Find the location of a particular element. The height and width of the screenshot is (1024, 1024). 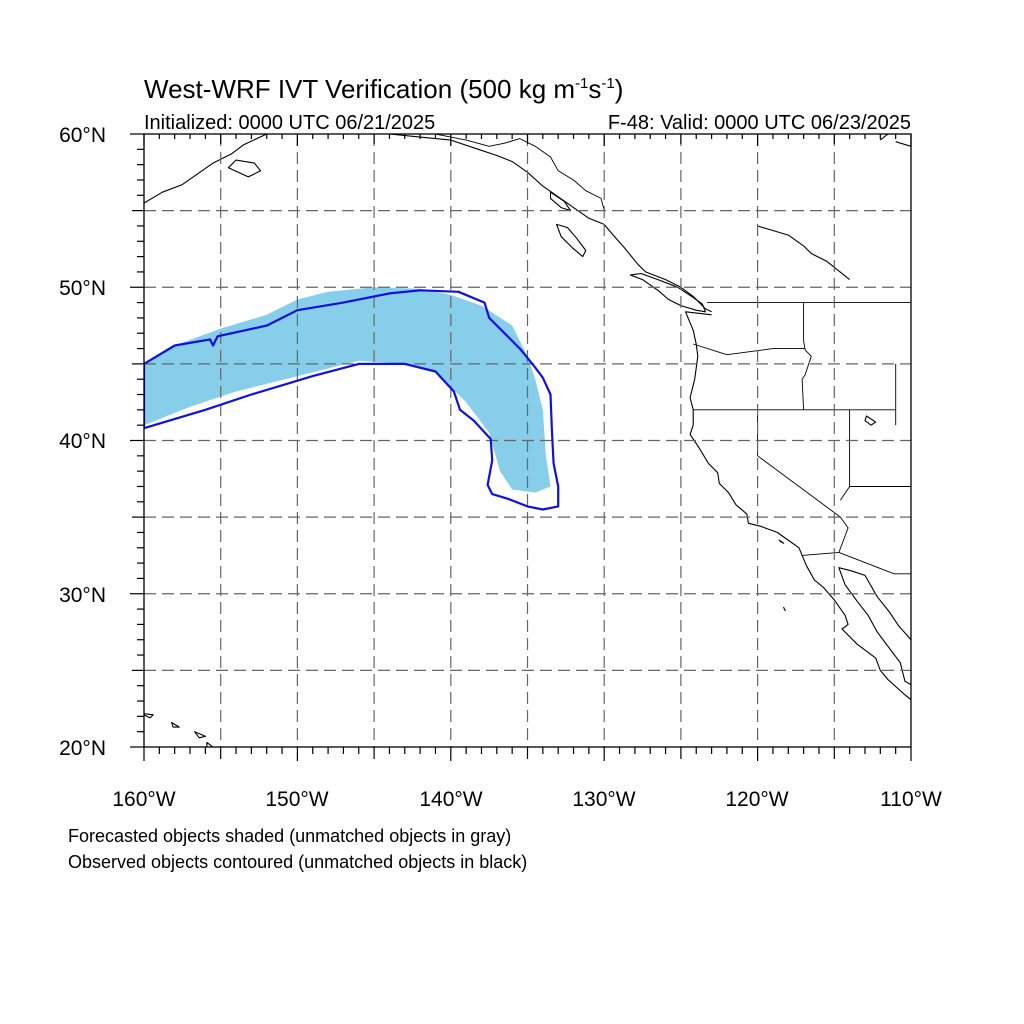

lon-label-130w: 130°W is located at coordinates (603, 799).